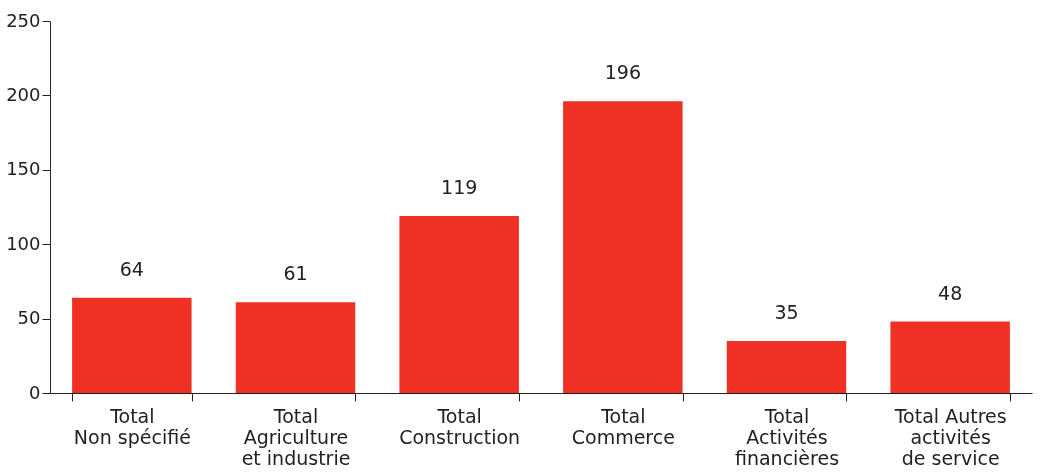 Image resolution: width=1042 pixels, height=472 pixels. I want to click on y-tick-label: 250, so click(23, 20).